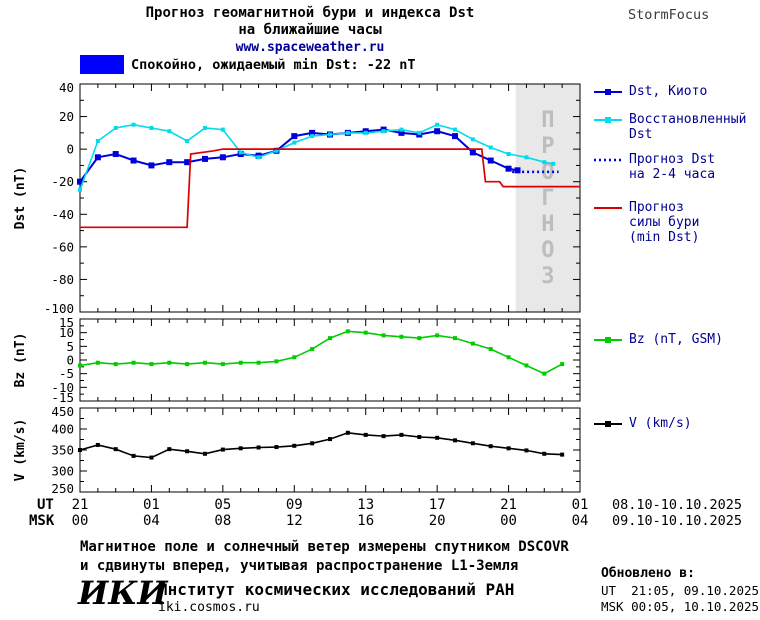 The height and width of the screenshot is (620, 760). What do you see at coordinates (677, 521) in the screenshot?
I see `msk-date-range: 09.10-10.10.2025` at bounding box center [677, 521].